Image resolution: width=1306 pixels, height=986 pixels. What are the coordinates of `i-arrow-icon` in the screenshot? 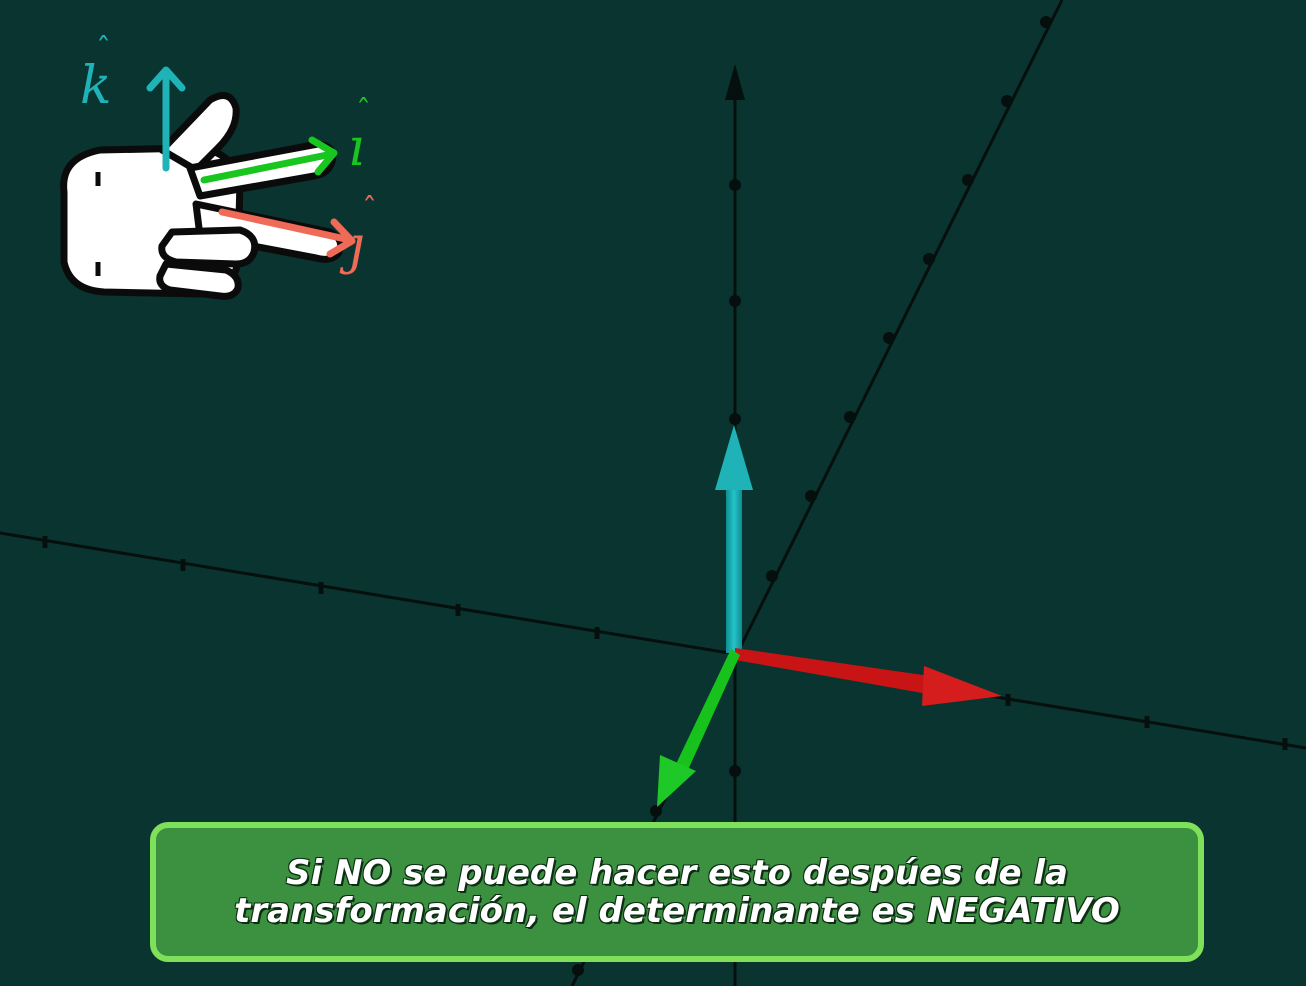 It's located at (269, 160).